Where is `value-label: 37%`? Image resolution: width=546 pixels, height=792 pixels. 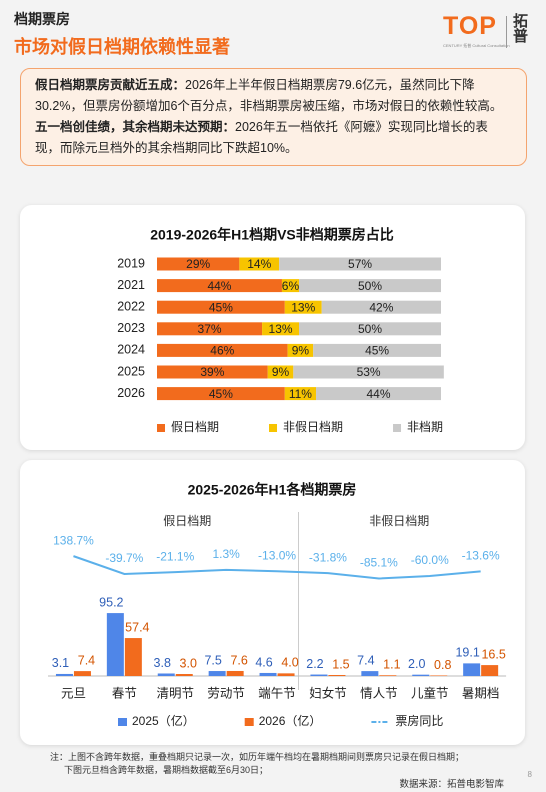 value-label: 37% is located at coordinates (210, 329).